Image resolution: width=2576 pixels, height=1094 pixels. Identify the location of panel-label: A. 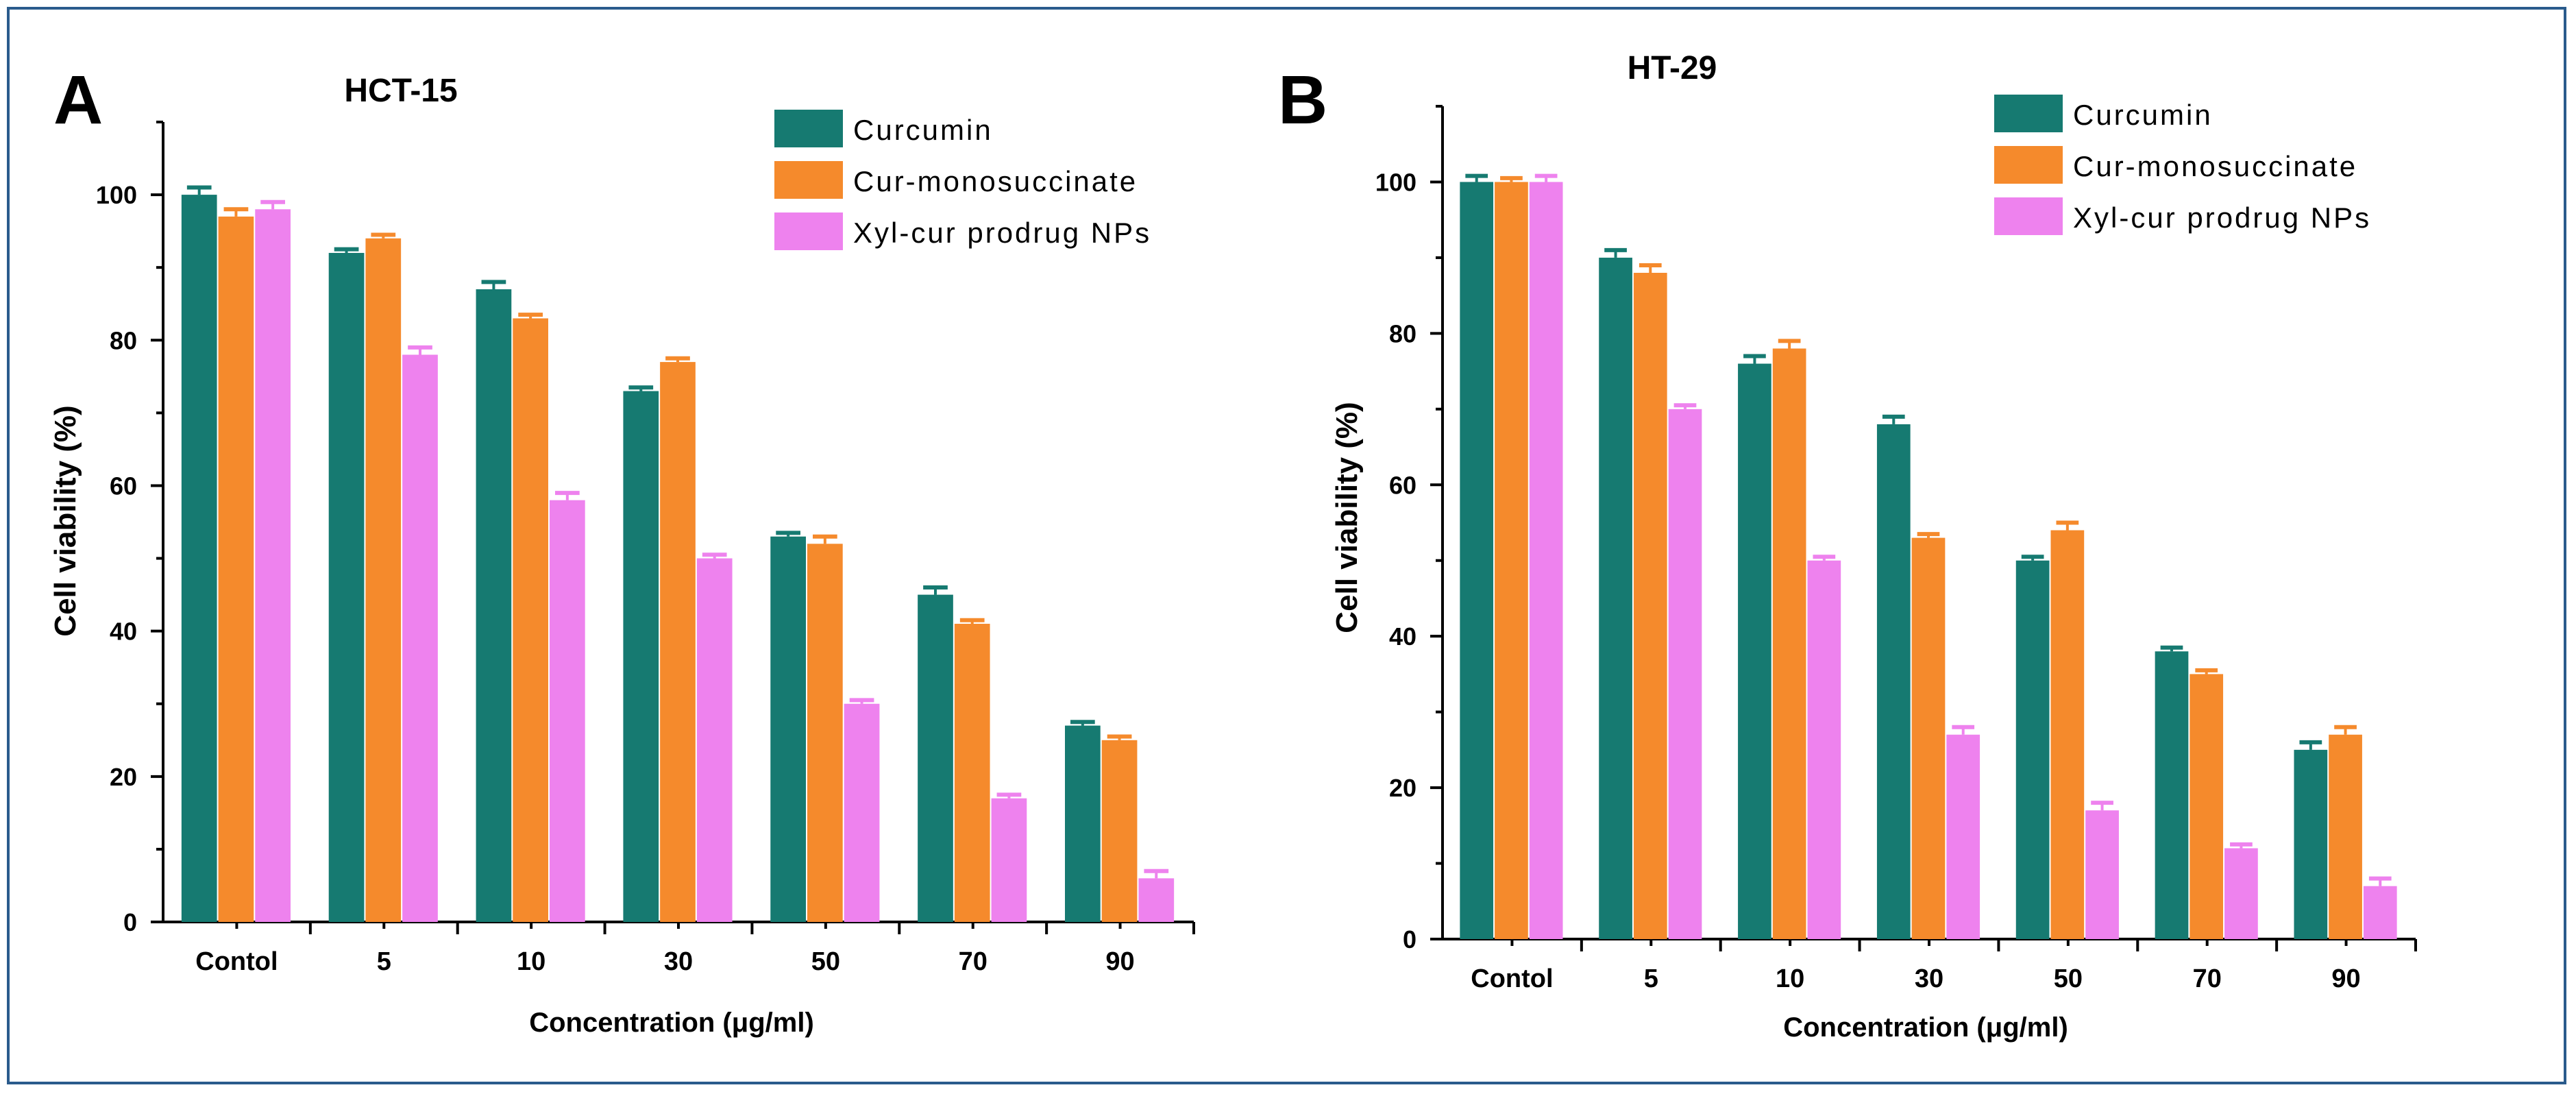
(78, 100).